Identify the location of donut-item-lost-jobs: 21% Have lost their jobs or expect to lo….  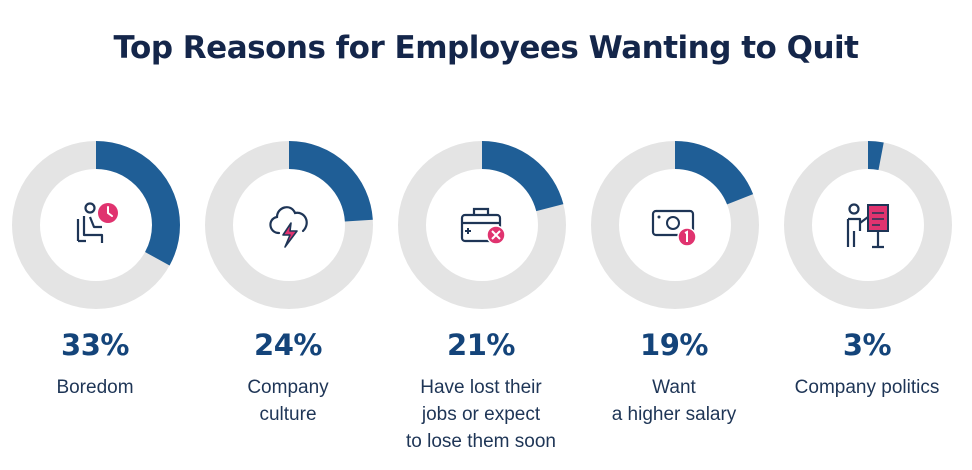
(481, 391).